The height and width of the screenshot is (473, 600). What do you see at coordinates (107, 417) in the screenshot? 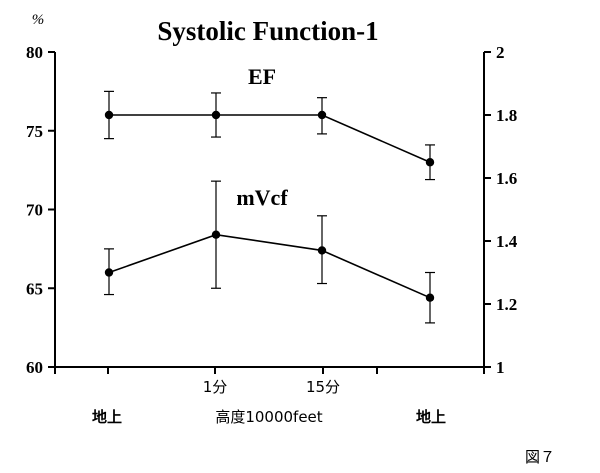
I see `x-group-label-ground-start: 地上` at bounding box center [107, 417].